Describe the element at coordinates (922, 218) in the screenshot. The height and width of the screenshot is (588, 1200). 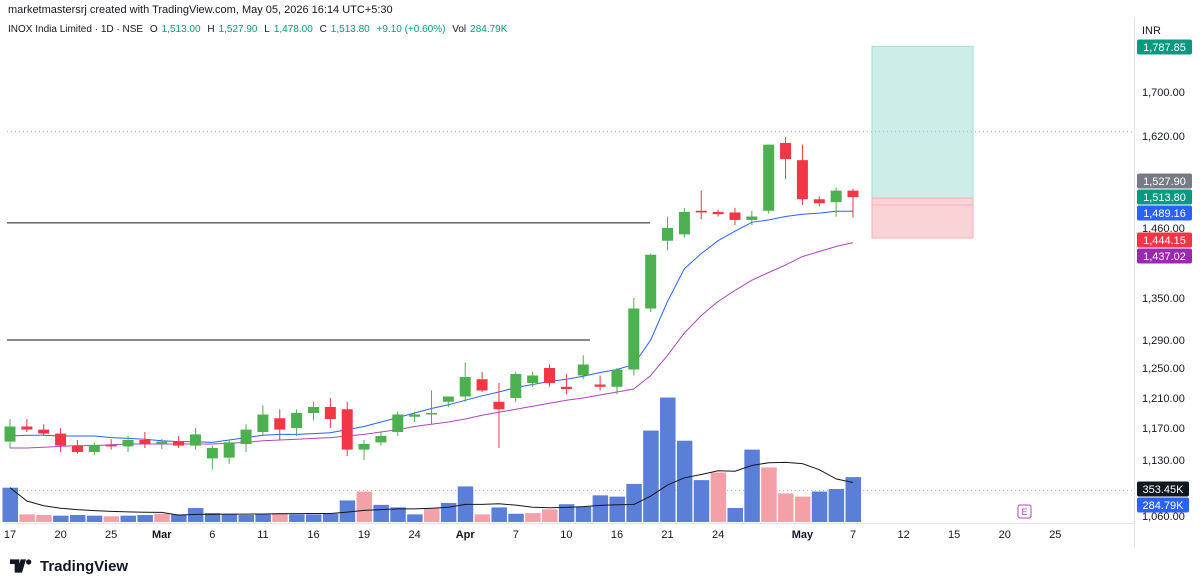
I see `stop-zone` at that location.